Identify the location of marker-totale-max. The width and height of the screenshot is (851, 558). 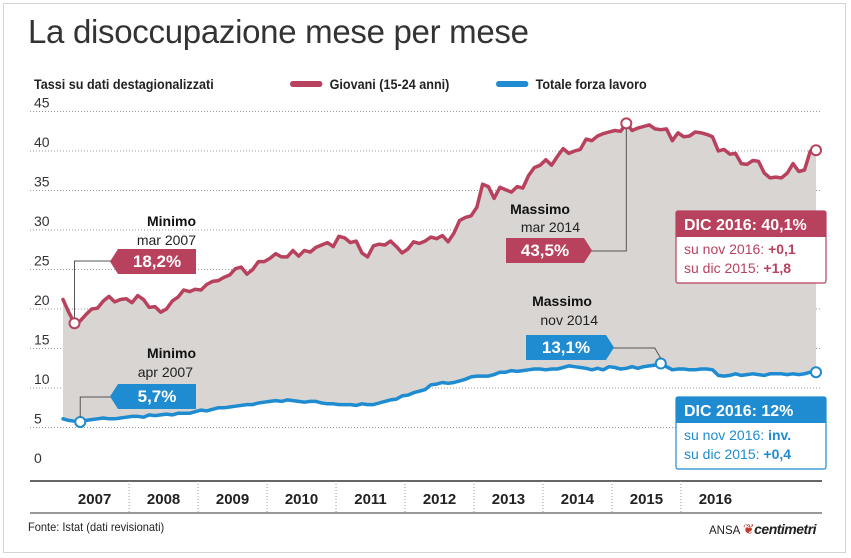
(660, 363).